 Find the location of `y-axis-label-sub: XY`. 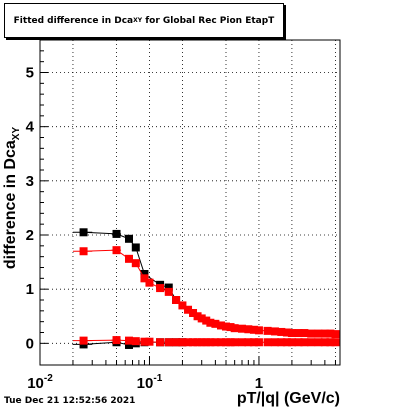

y-axis-label-sub: XY is located at coordinates (17, 133).